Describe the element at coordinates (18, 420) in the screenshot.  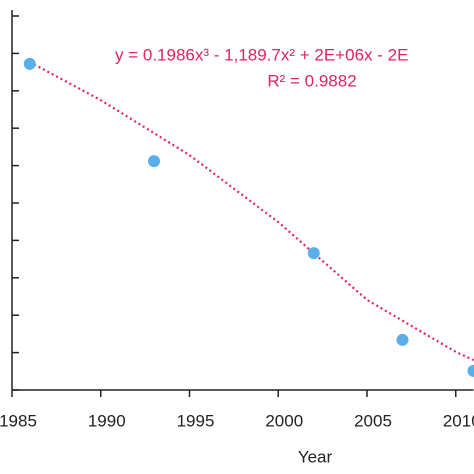
I see `x-tick-label: 1985` at that location.